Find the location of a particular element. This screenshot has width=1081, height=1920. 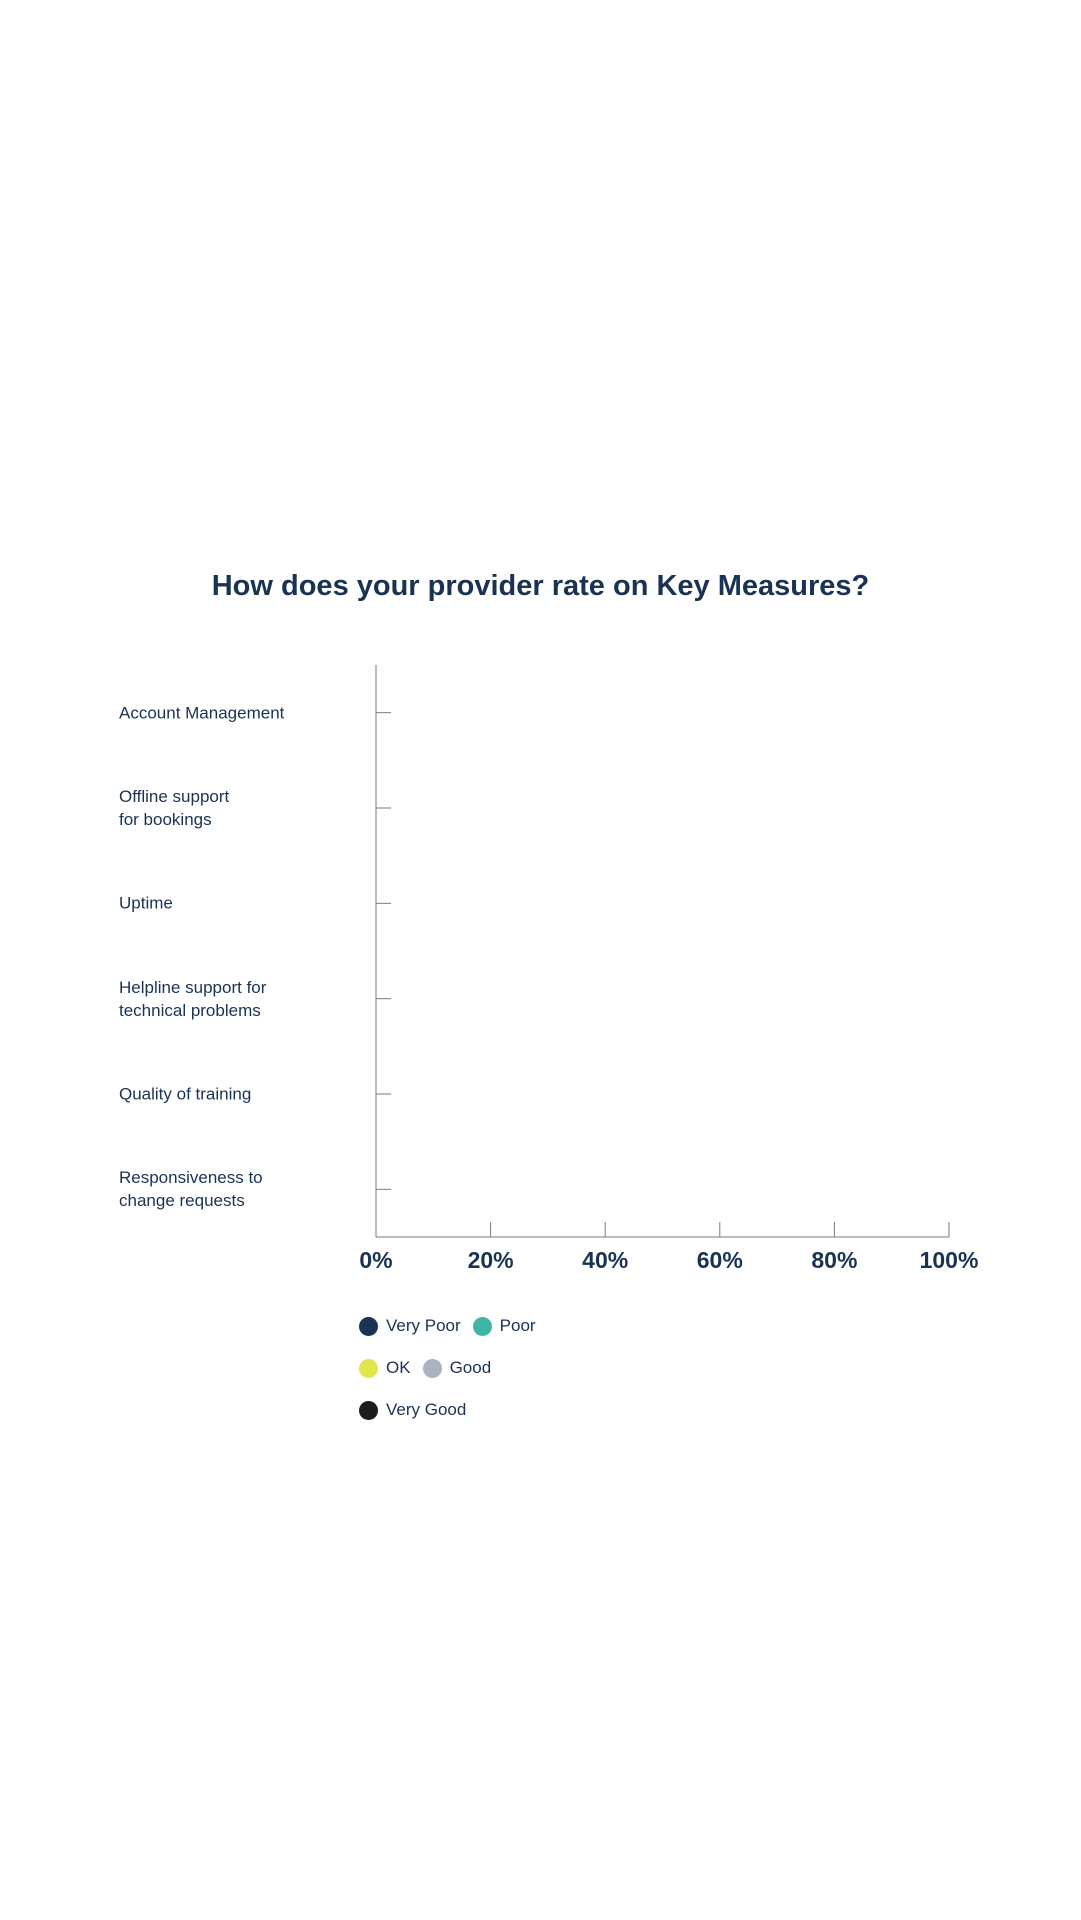

y-tick-label: Quality of training is located at coordinates (185, 1094).